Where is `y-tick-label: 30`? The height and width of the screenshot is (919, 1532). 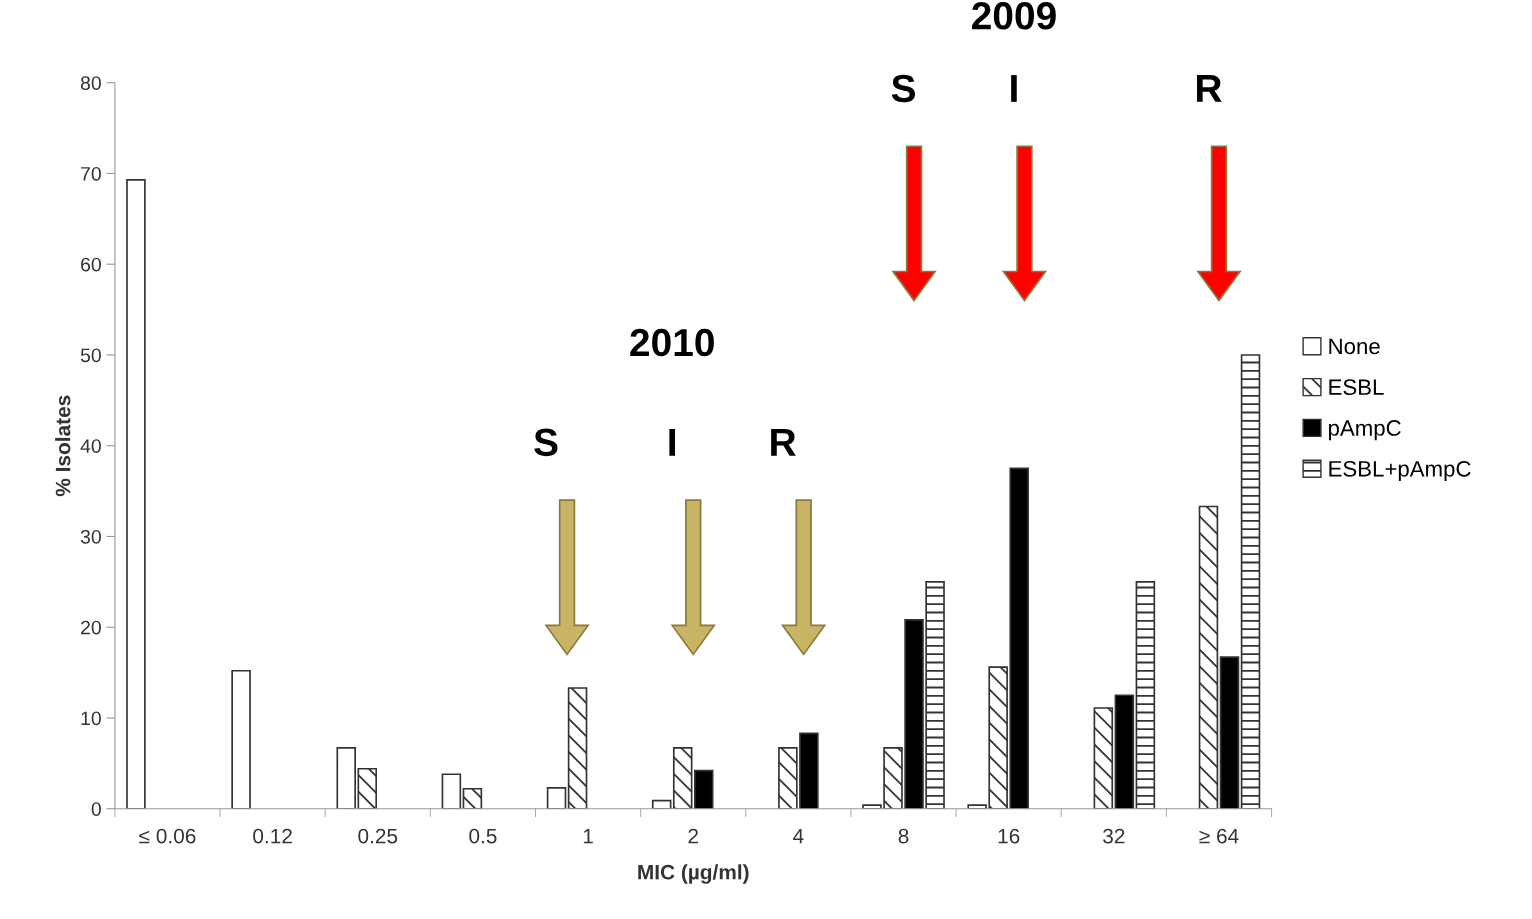
y-tick-label: 30 is located at coordinates (90, 536).